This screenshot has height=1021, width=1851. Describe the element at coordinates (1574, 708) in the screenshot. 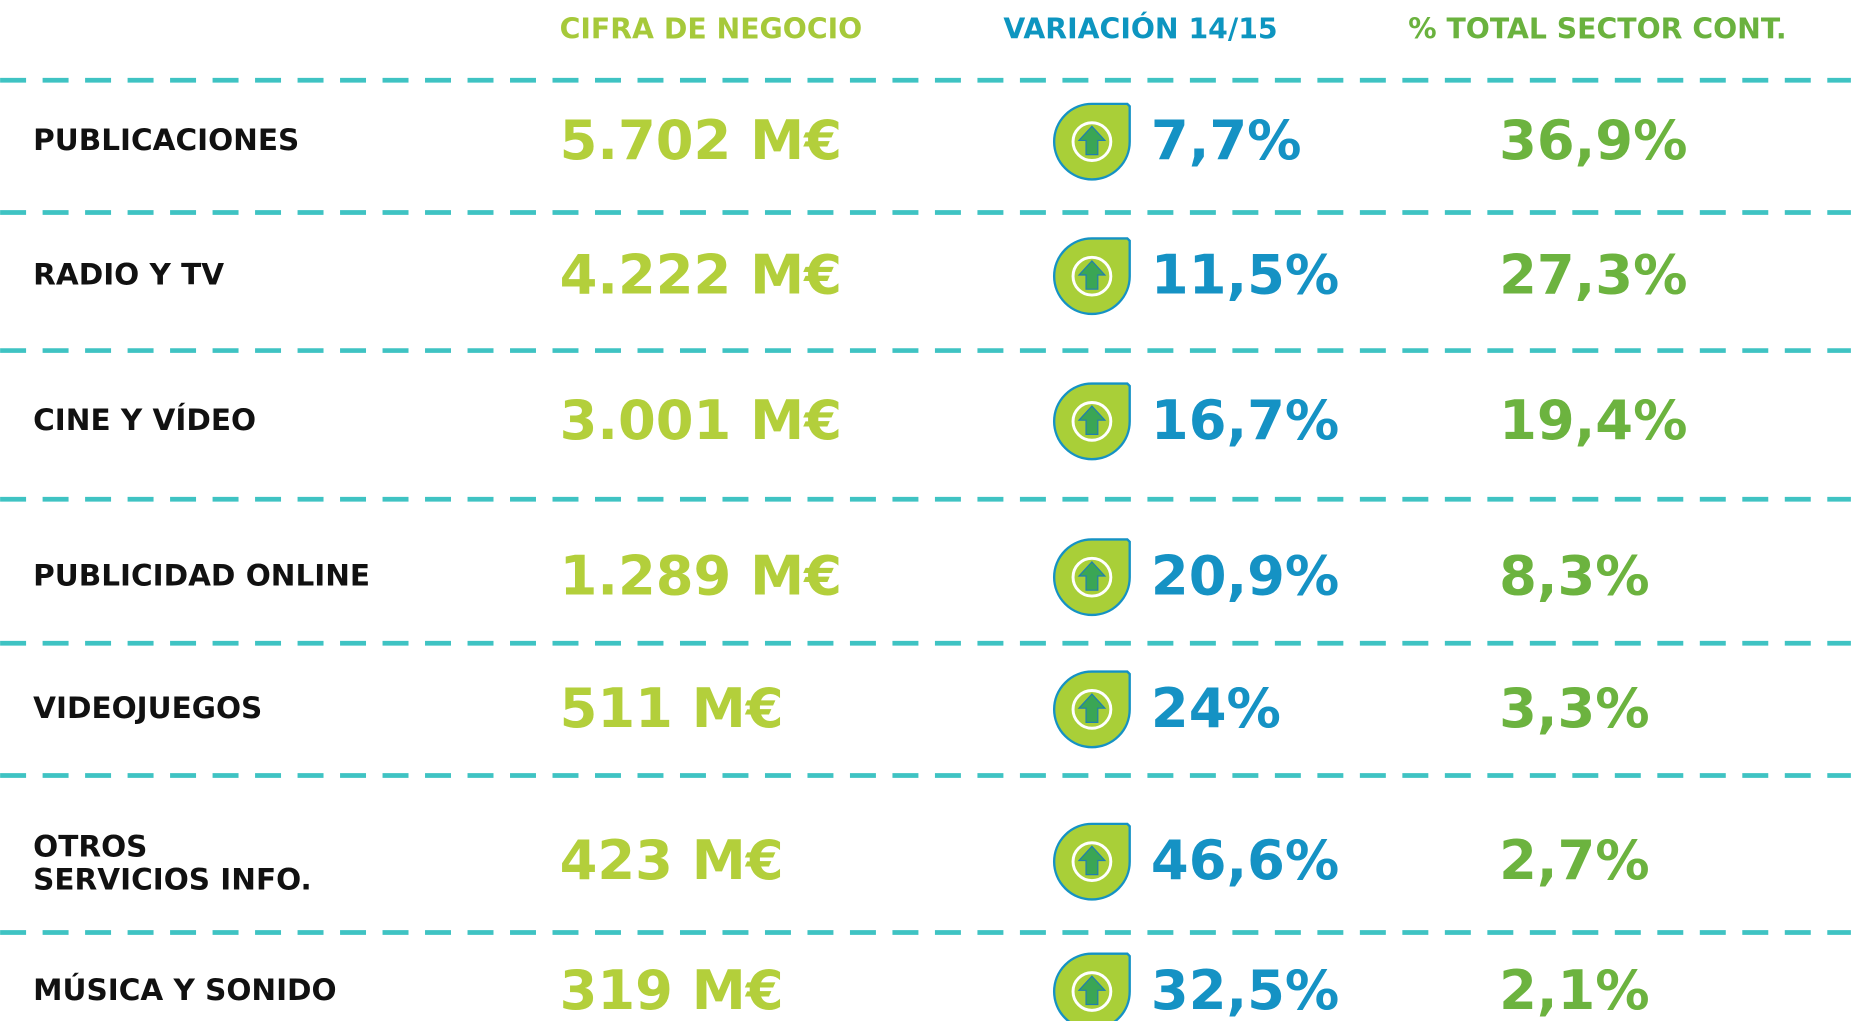

I see `total-value: 3,3%` at that location.